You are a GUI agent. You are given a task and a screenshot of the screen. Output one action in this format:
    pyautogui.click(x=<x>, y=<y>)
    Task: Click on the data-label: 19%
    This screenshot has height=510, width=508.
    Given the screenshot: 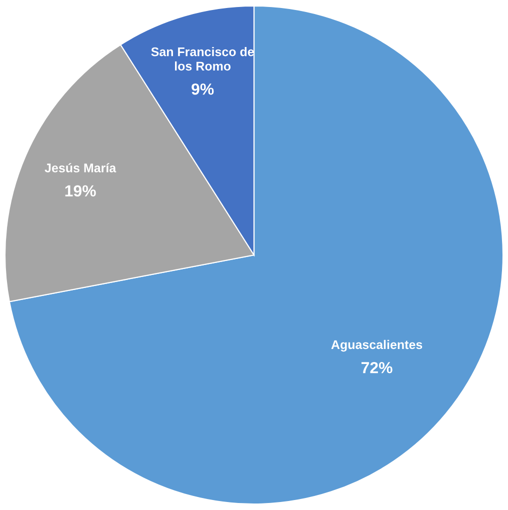 What is the action you would take?
    pyautogui.click(x=80, y=191)
    